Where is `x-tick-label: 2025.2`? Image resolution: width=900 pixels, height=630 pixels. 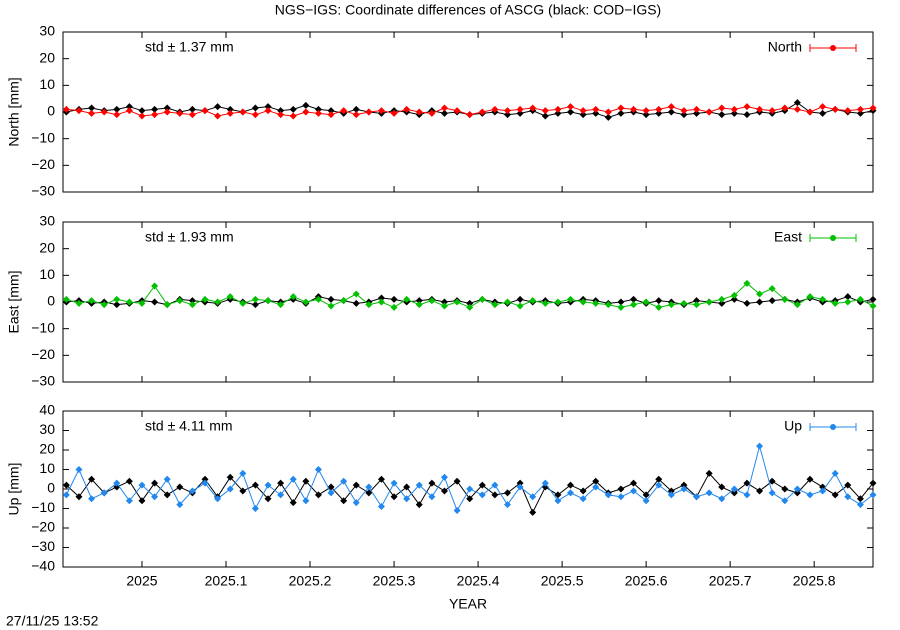
x-tick-label: 2025.2 is located at coordinates (310, 581).